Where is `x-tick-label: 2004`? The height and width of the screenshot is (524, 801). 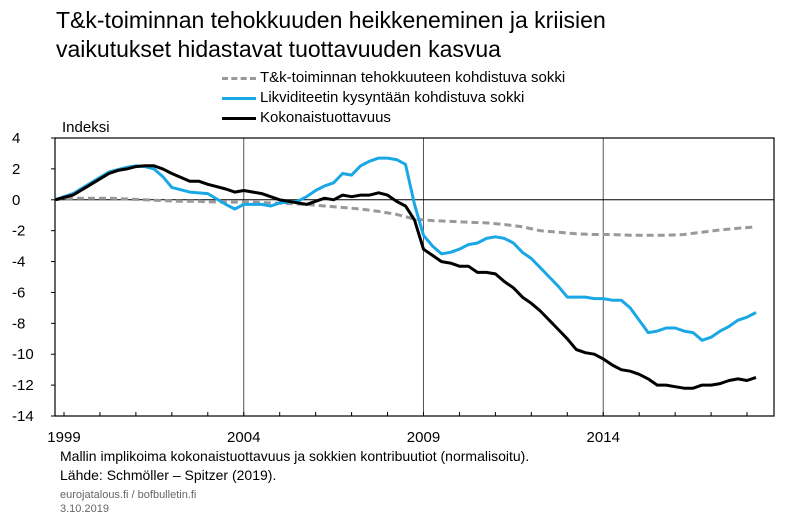 x-tick-label: 2004 is located at coordinates (243, 437).